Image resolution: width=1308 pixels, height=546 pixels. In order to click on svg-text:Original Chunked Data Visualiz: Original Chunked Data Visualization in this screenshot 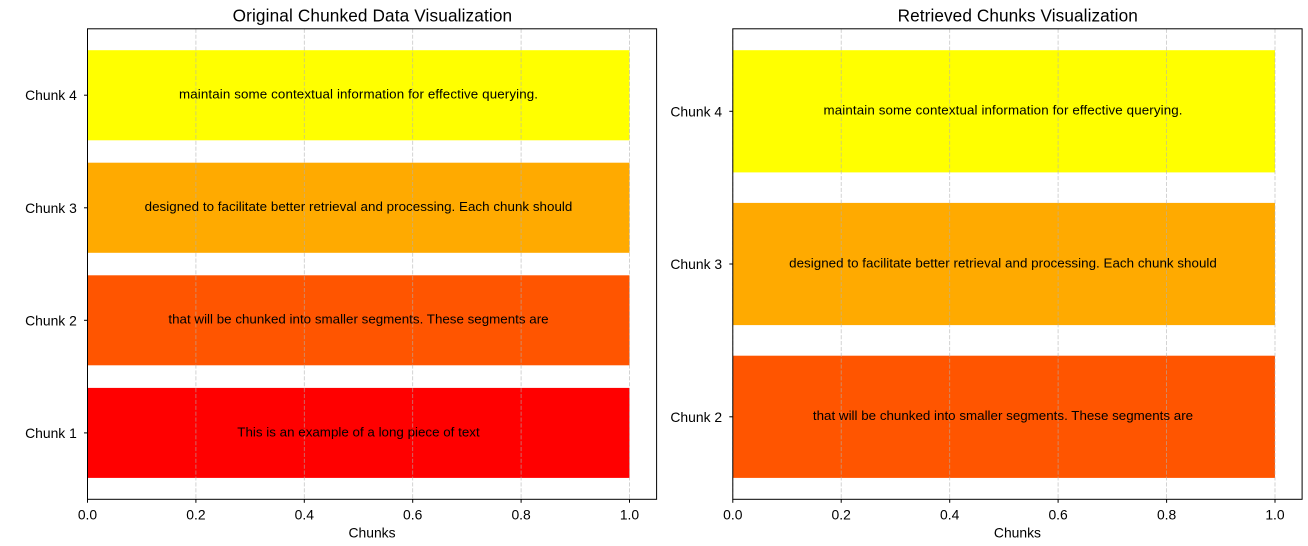, I will do `click(372, 15)`.